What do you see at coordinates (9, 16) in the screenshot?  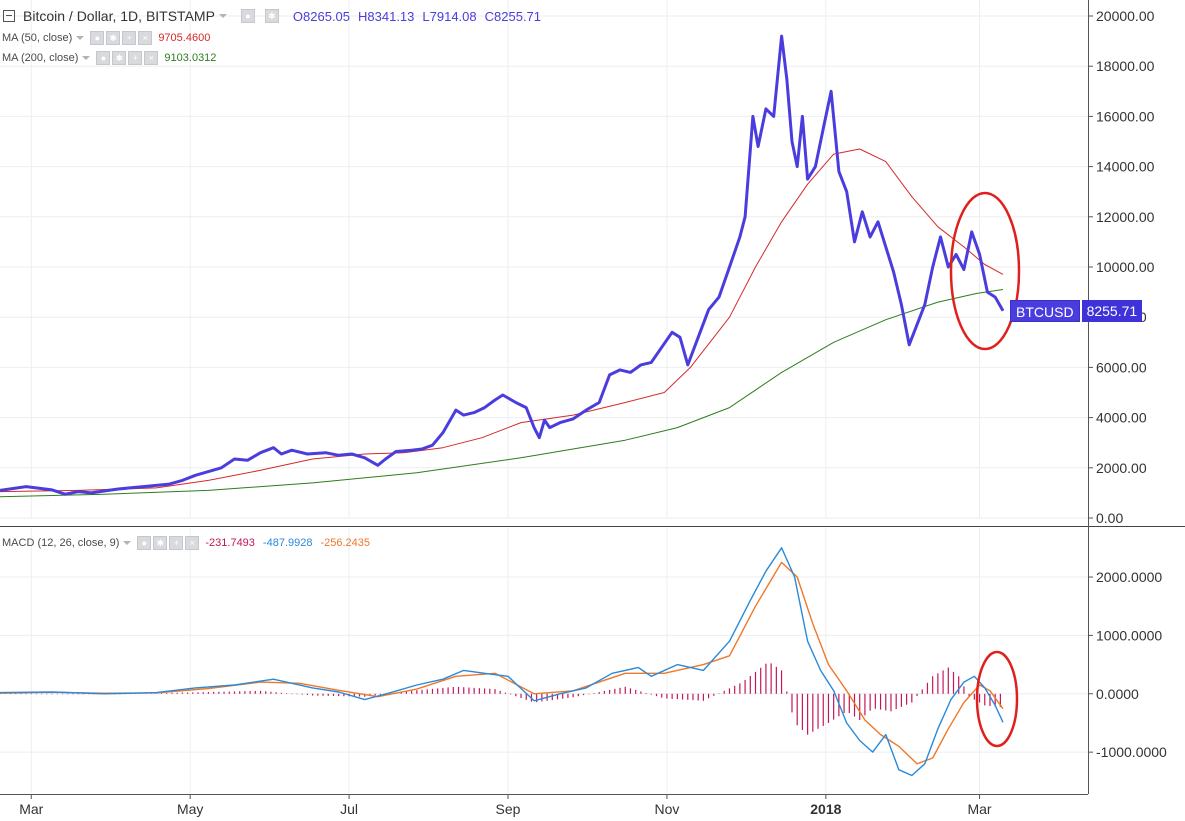 I see `collapse-icon` at bounding box center [9, 16].